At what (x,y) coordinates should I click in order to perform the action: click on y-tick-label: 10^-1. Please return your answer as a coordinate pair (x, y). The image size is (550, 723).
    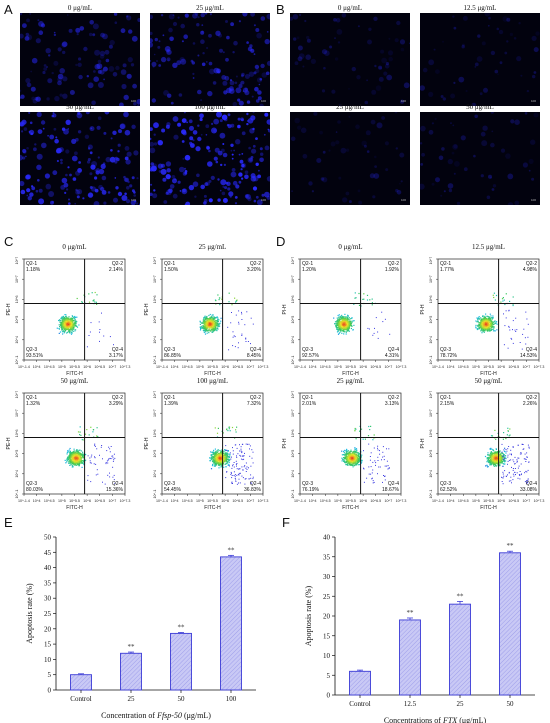
    Looking at the image, I should click on (17, 494).